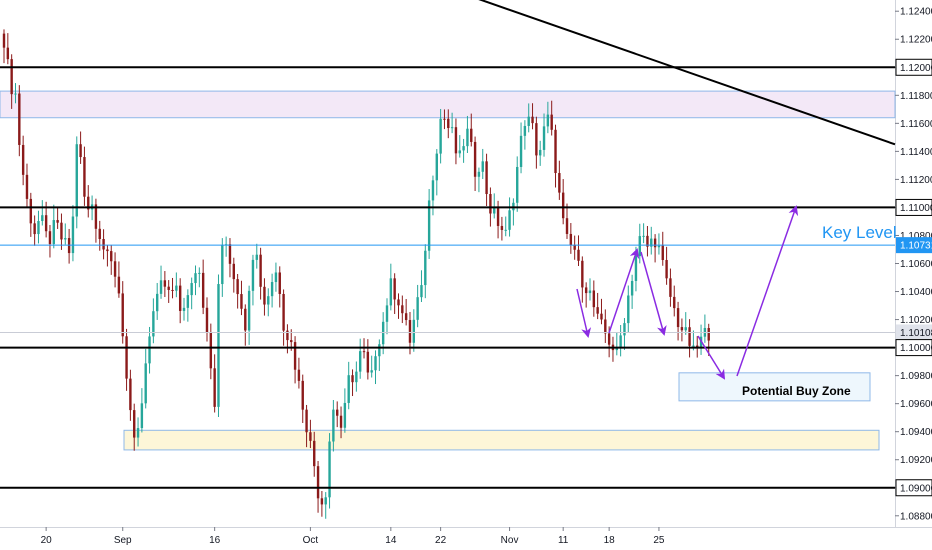  I want to click on buy-zone, so click(774, 387).